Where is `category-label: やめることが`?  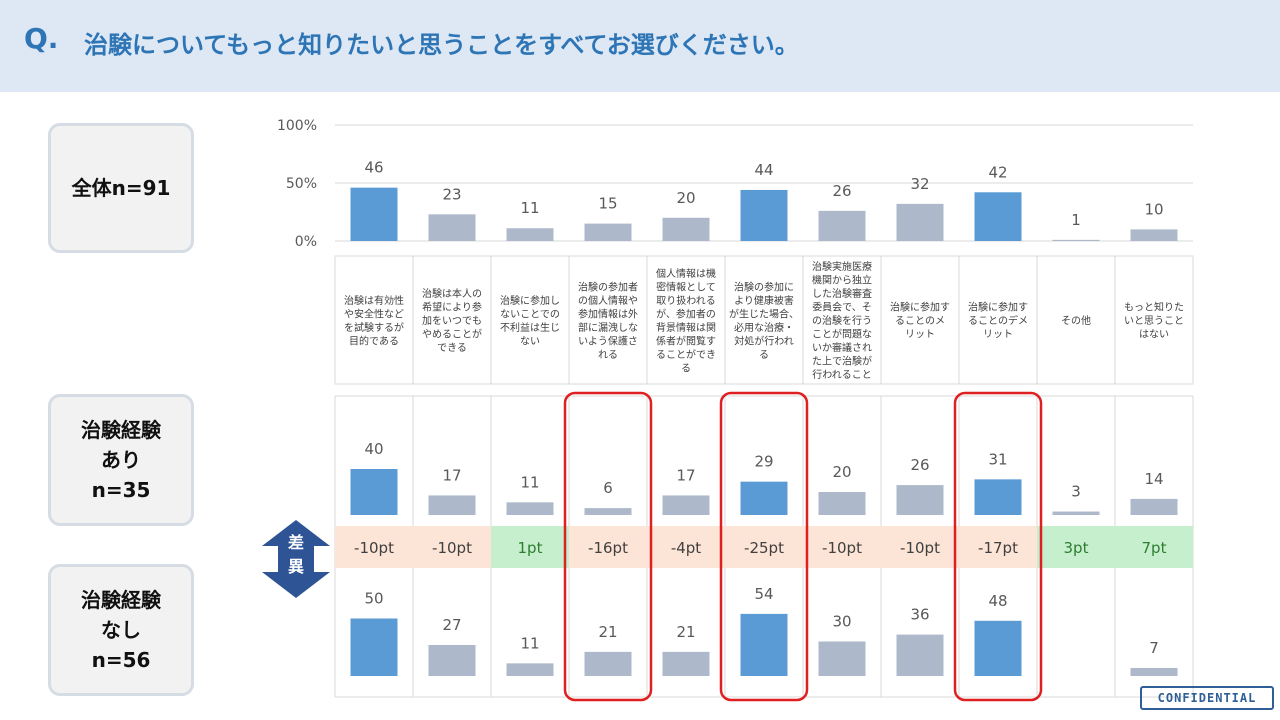 category-label: やめることが is located at coordinates (452, 334).